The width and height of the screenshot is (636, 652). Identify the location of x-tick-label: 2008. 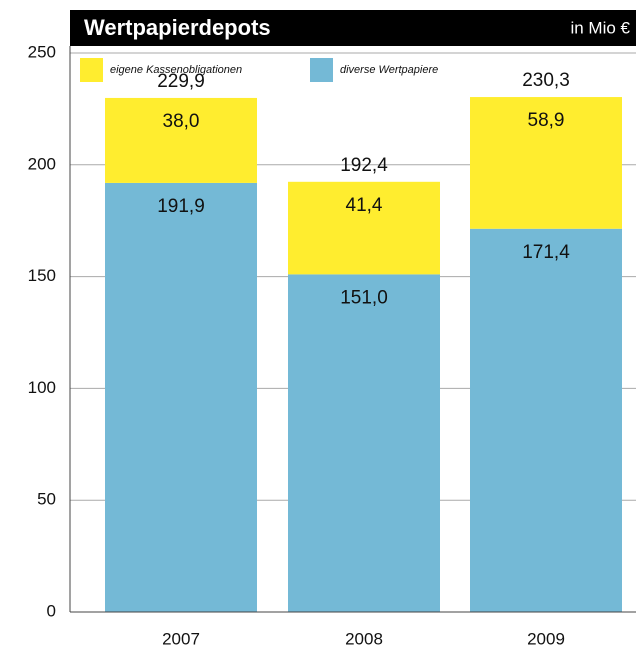
(364, 638).